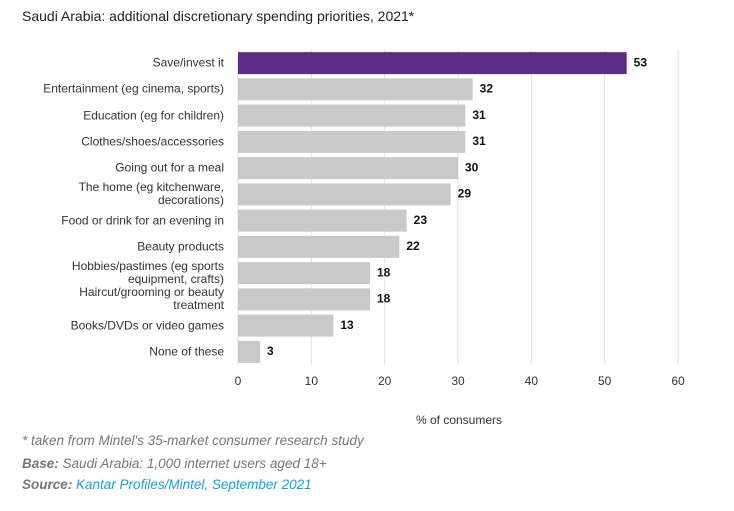 The image size is (734, 511). What do you see at coordinates (40, 463) in the screenshot?
I see `base-label: Base:` at bounding box center [40, 463].